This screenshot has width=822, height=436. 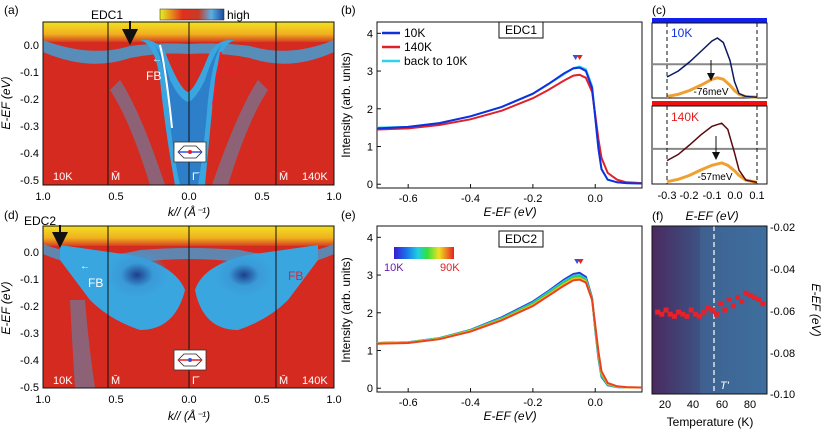 I want to click on panel-a-label: (a), so click(x=11, y=10).